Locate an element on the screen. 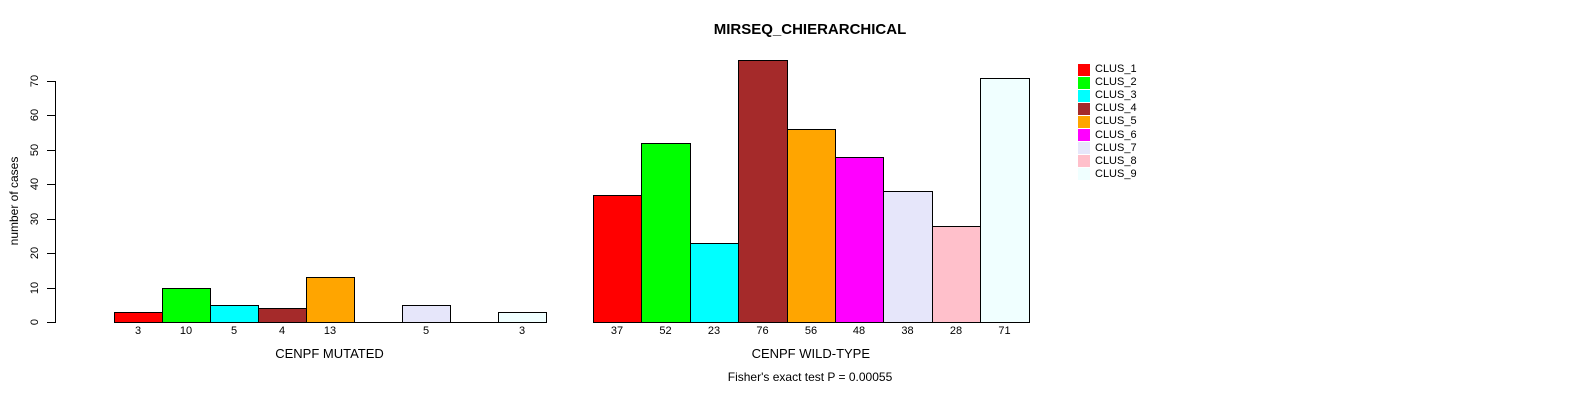  legend-label: CLUS_2 is located at coordinates (1116, 82).